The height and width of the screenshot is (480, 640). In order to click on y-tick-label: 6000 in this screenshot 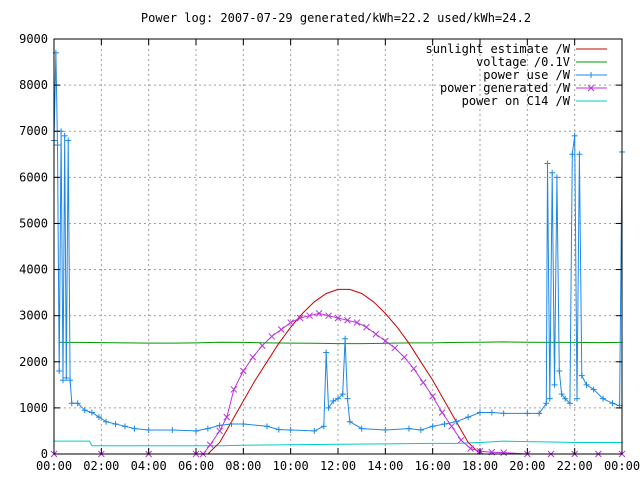, I will do `click(33, 177)`.